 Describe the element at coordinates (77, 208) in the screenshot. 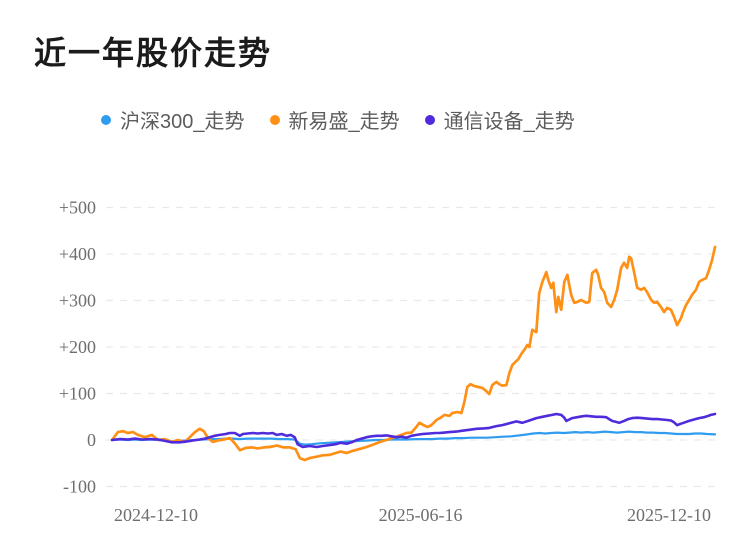

I see `y-axis-label: +500` at that location.